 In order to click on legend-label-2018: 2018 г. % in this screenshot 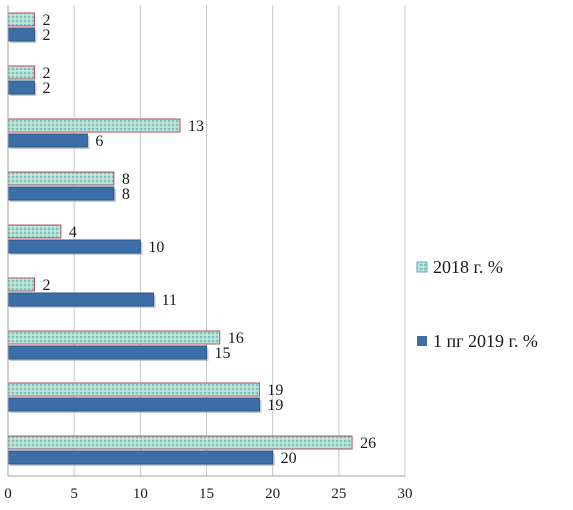, I will do `click(468, 267)`.